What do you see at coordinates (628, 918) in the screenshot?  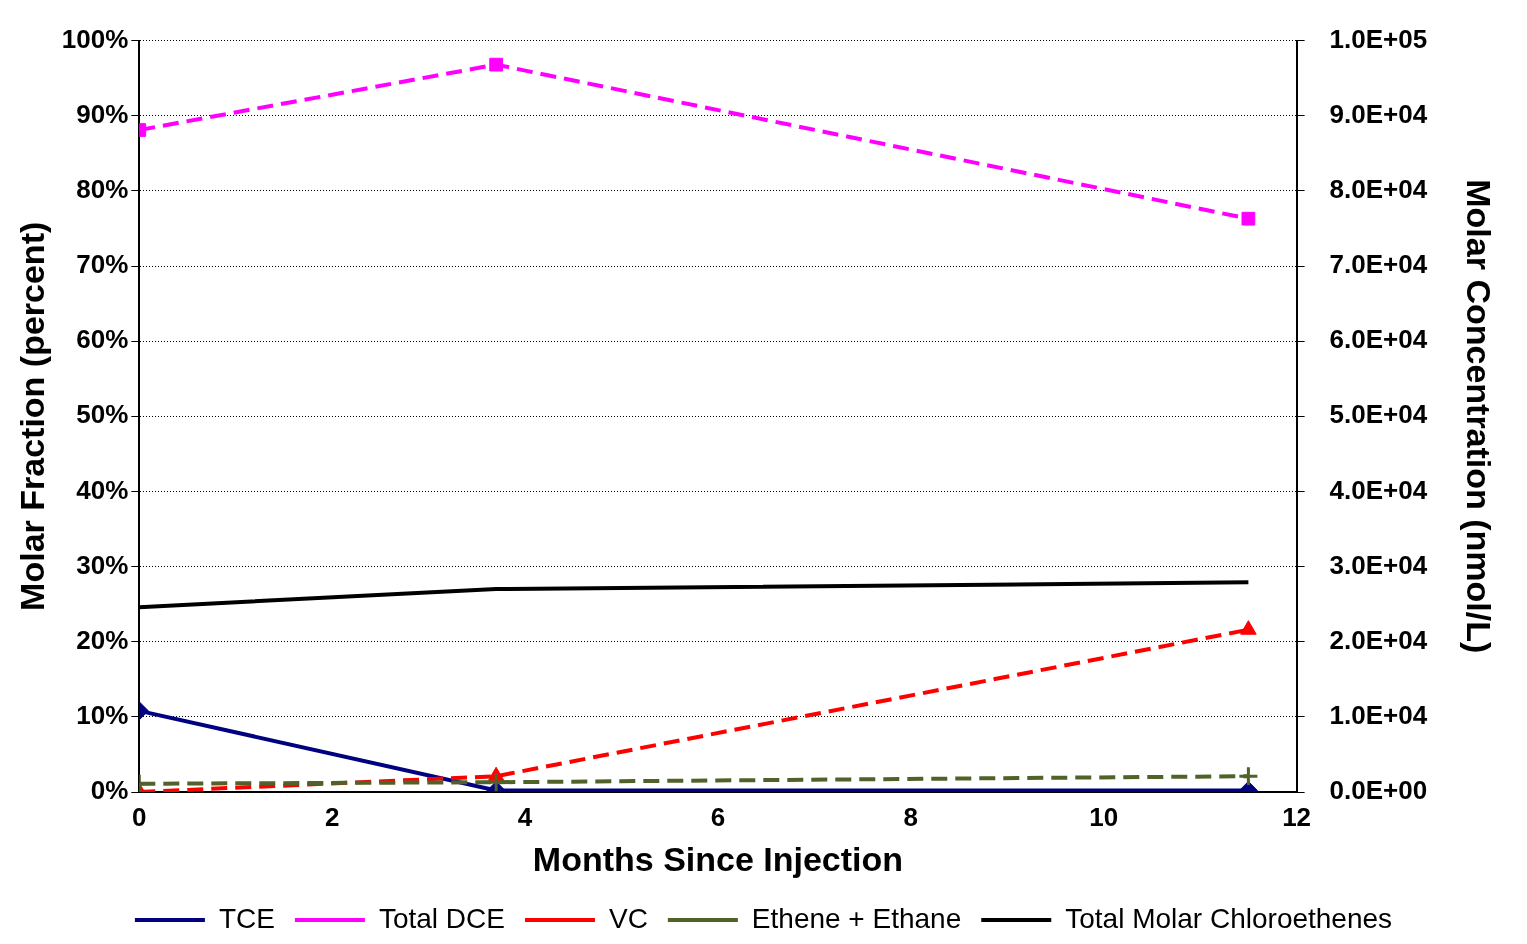 I see `legend-label: VC` at bounding box center [628, 918].